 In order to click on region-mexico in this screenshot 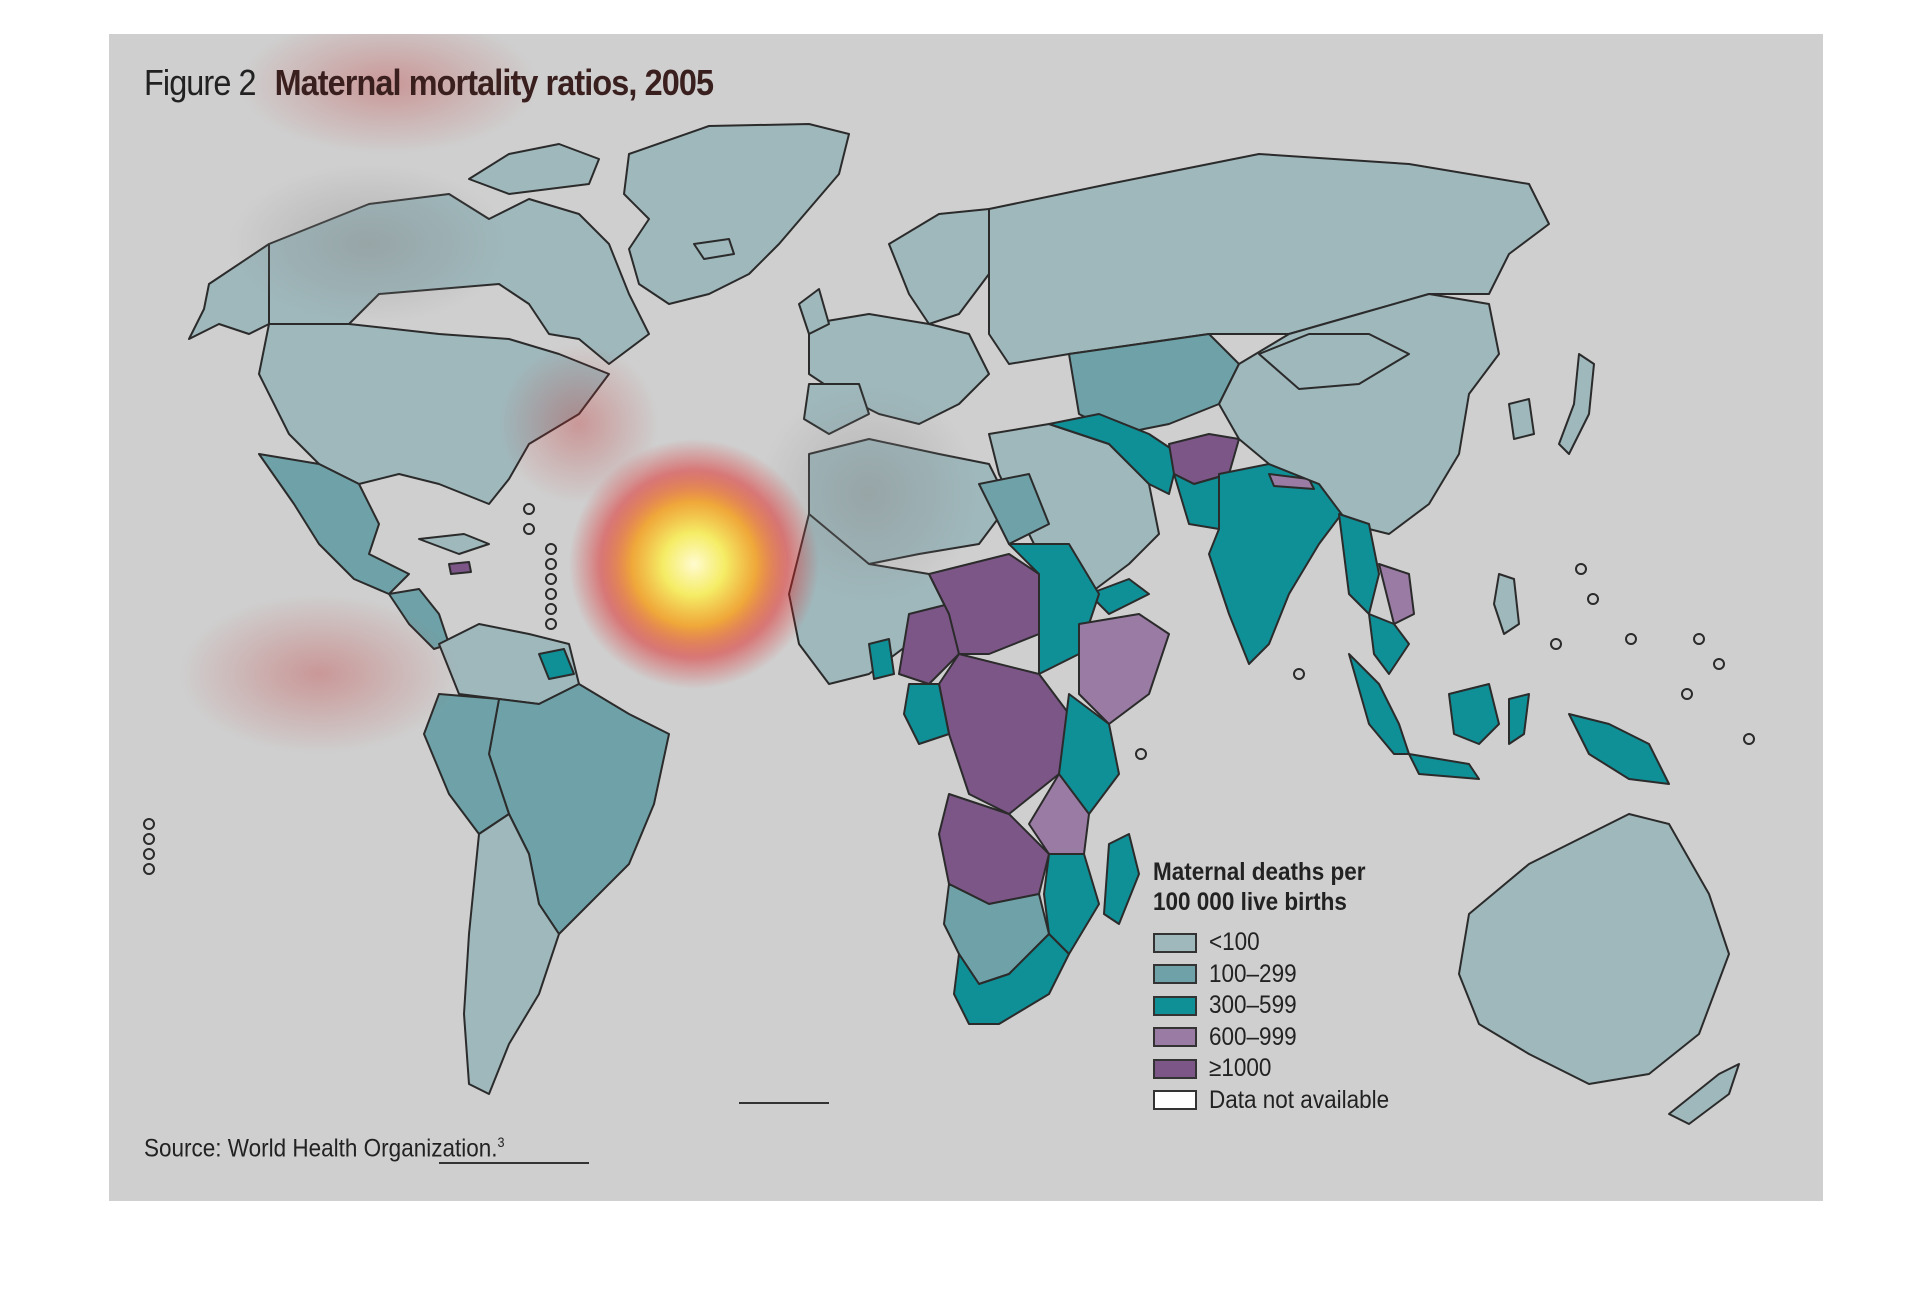, I will do `click(334, 524)`.